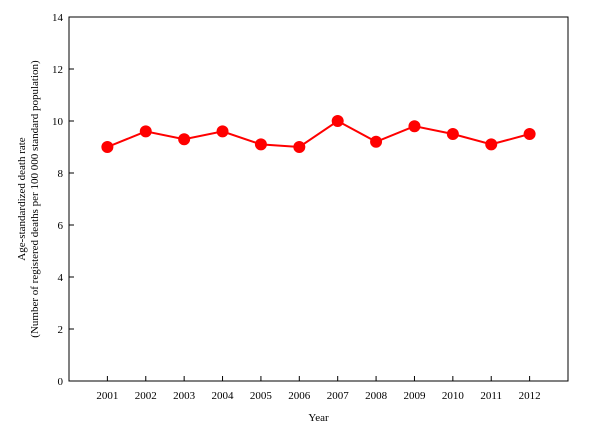  I want to click on y-tick-label: 8, so click(61, 174).